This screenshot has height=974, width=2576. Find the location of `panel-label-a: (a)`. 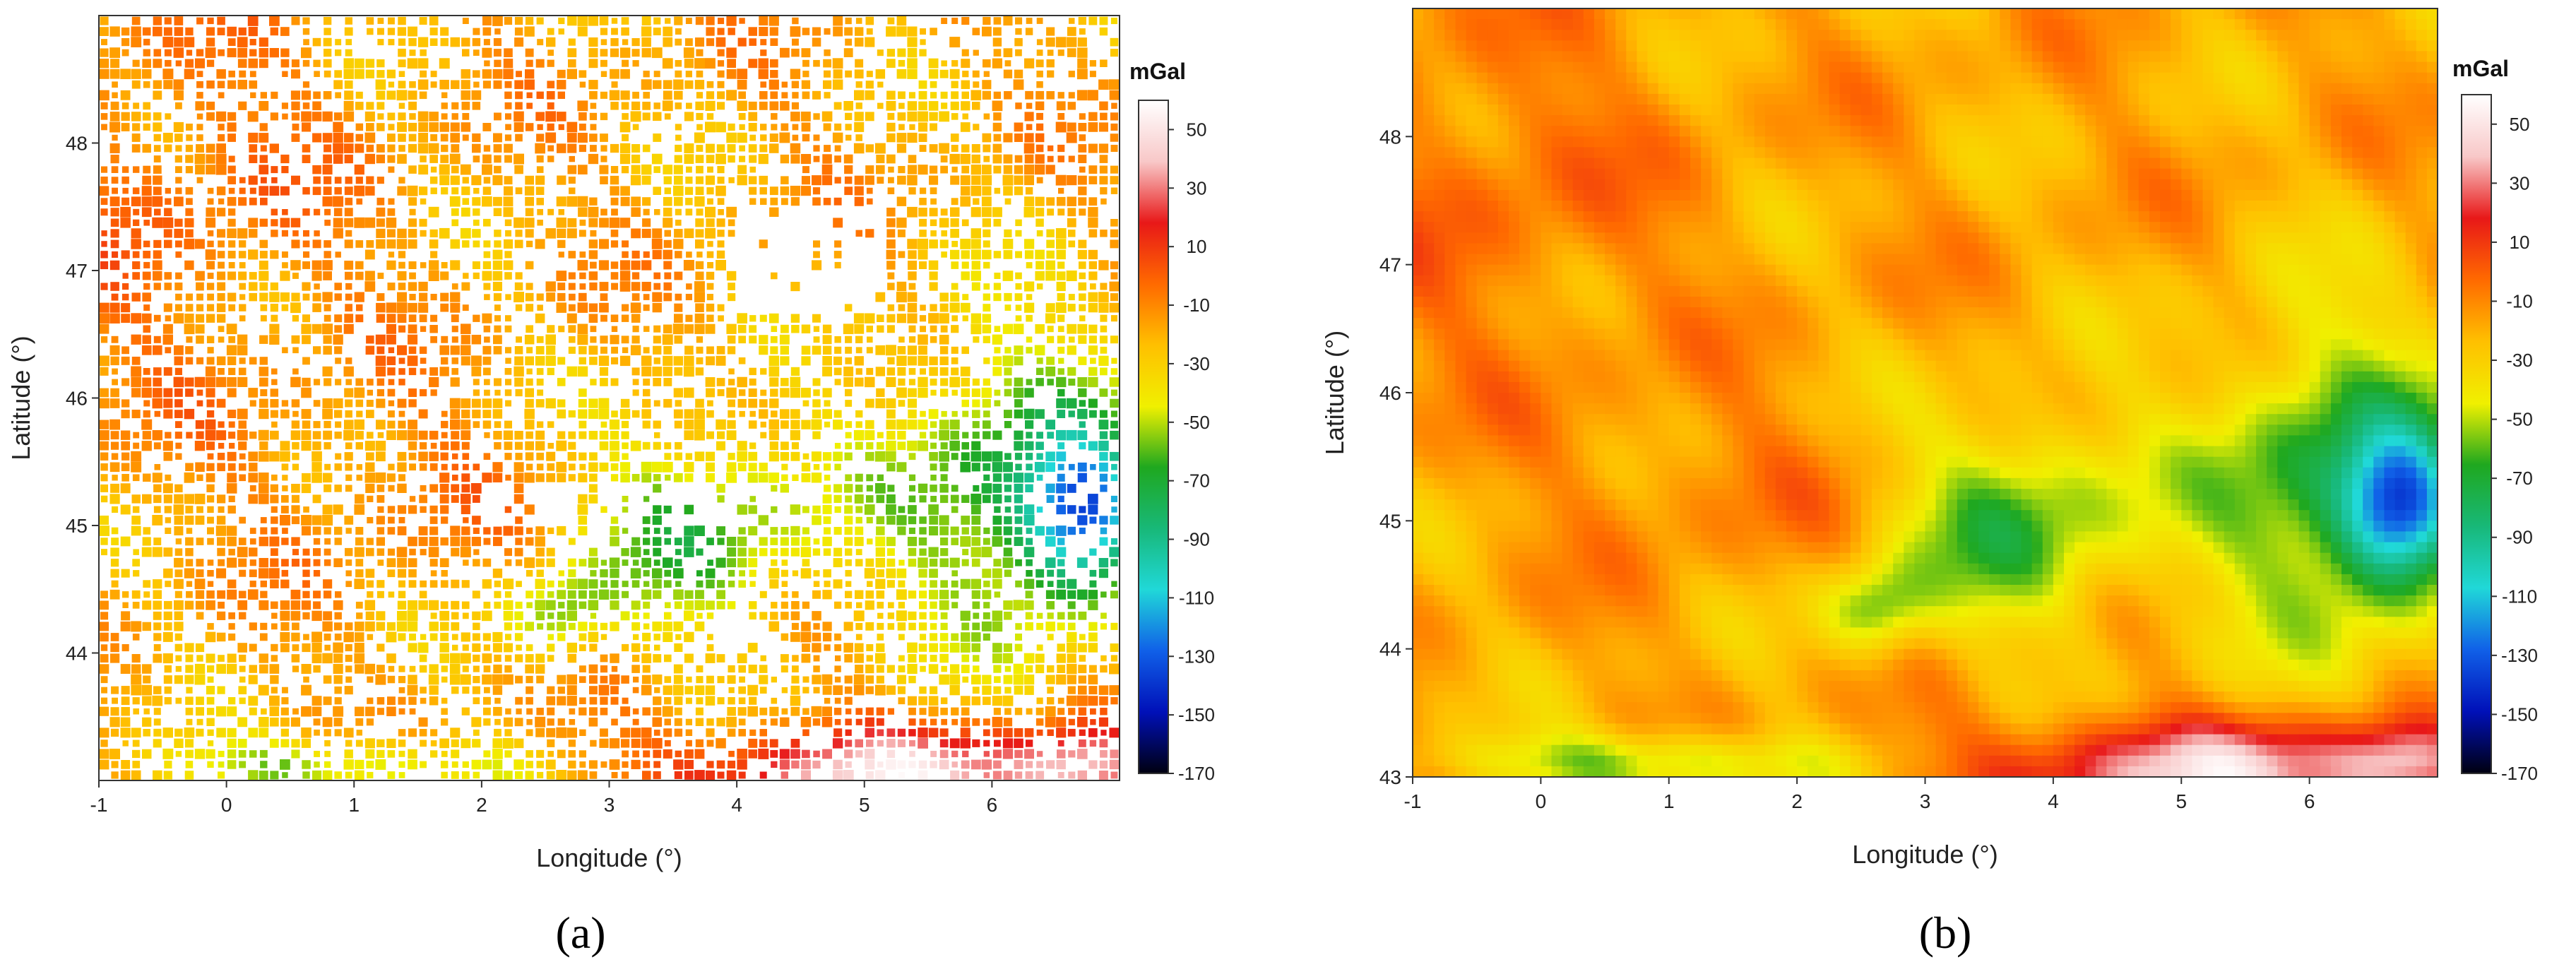

panel-label-a: (a) is located at coordinates (580, 933).